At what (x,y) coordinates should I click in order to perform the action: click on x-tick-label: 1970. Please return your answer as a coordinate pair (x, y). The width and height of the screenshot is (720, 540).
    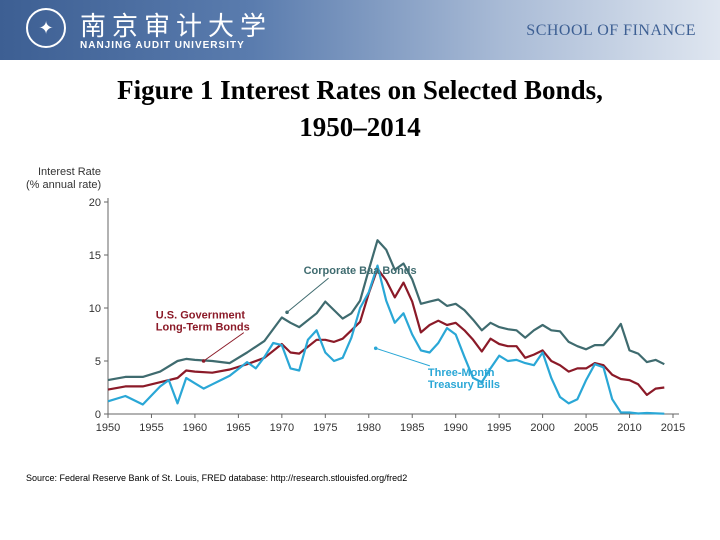
    Looking at the image, I should click on (282, 428).